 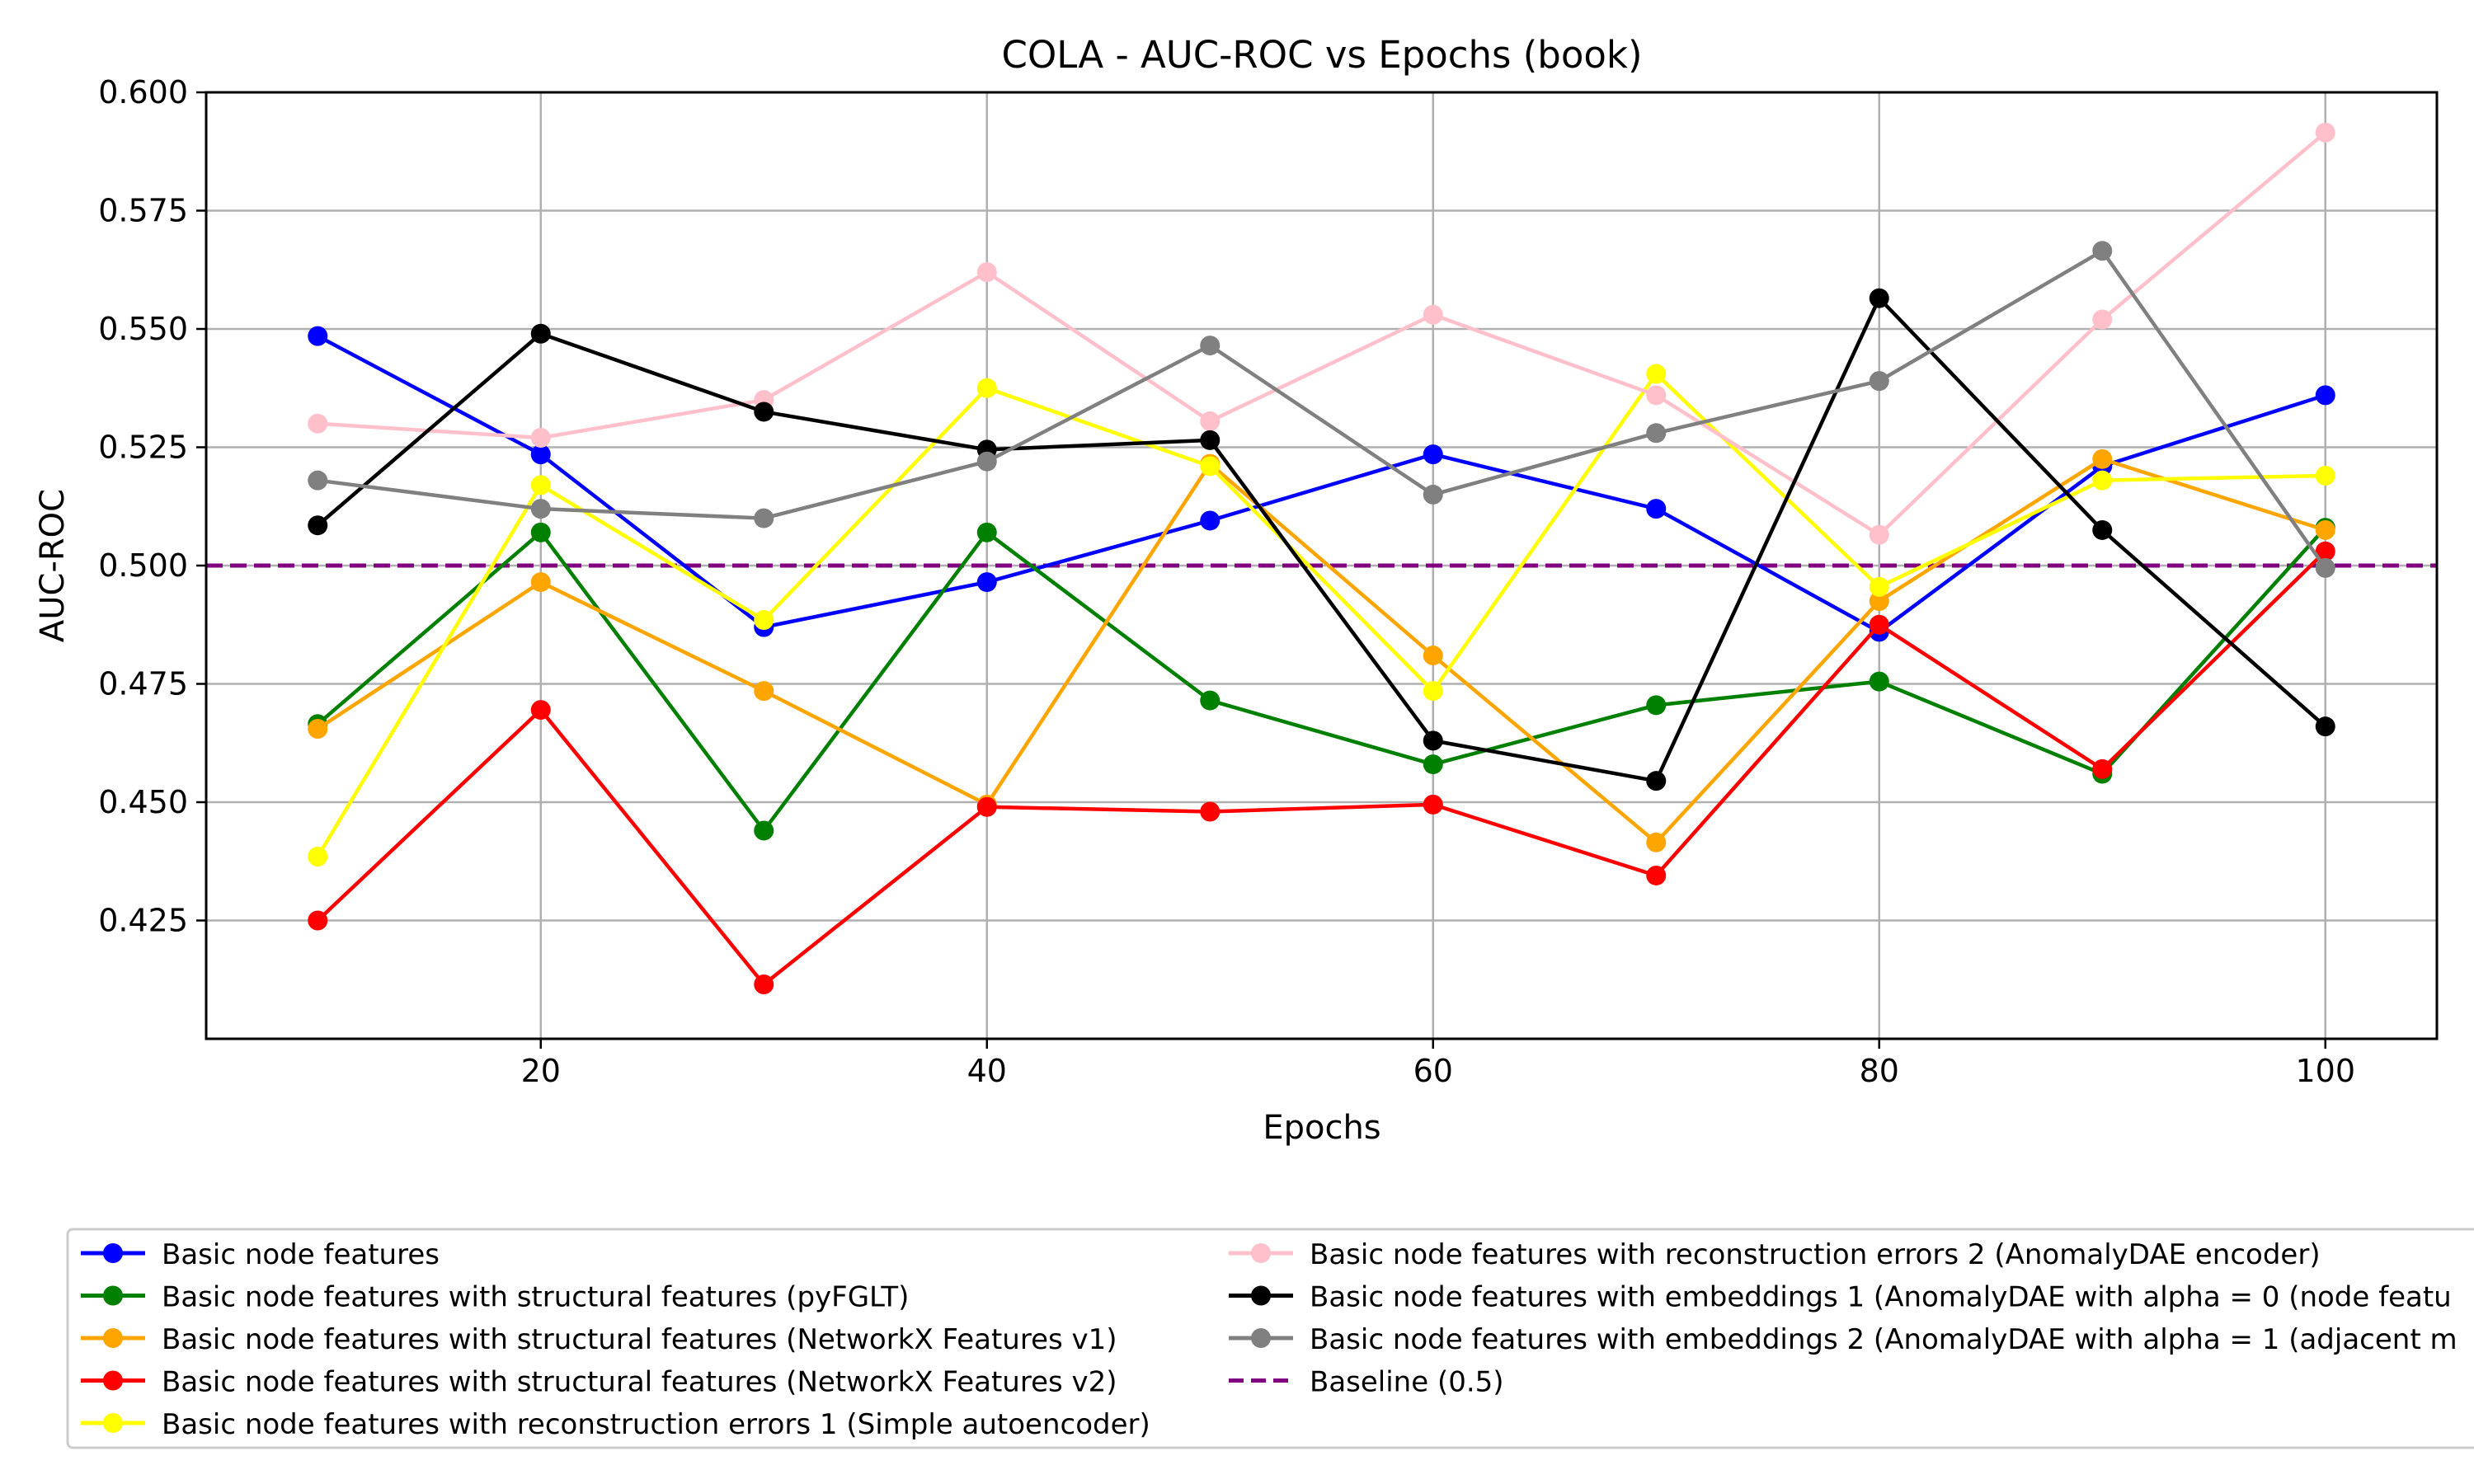 What do you see at coordinates (301, 1254) in the screenshot?
I see `legend-label: Basic node features` at bounding box center [301, 1254].